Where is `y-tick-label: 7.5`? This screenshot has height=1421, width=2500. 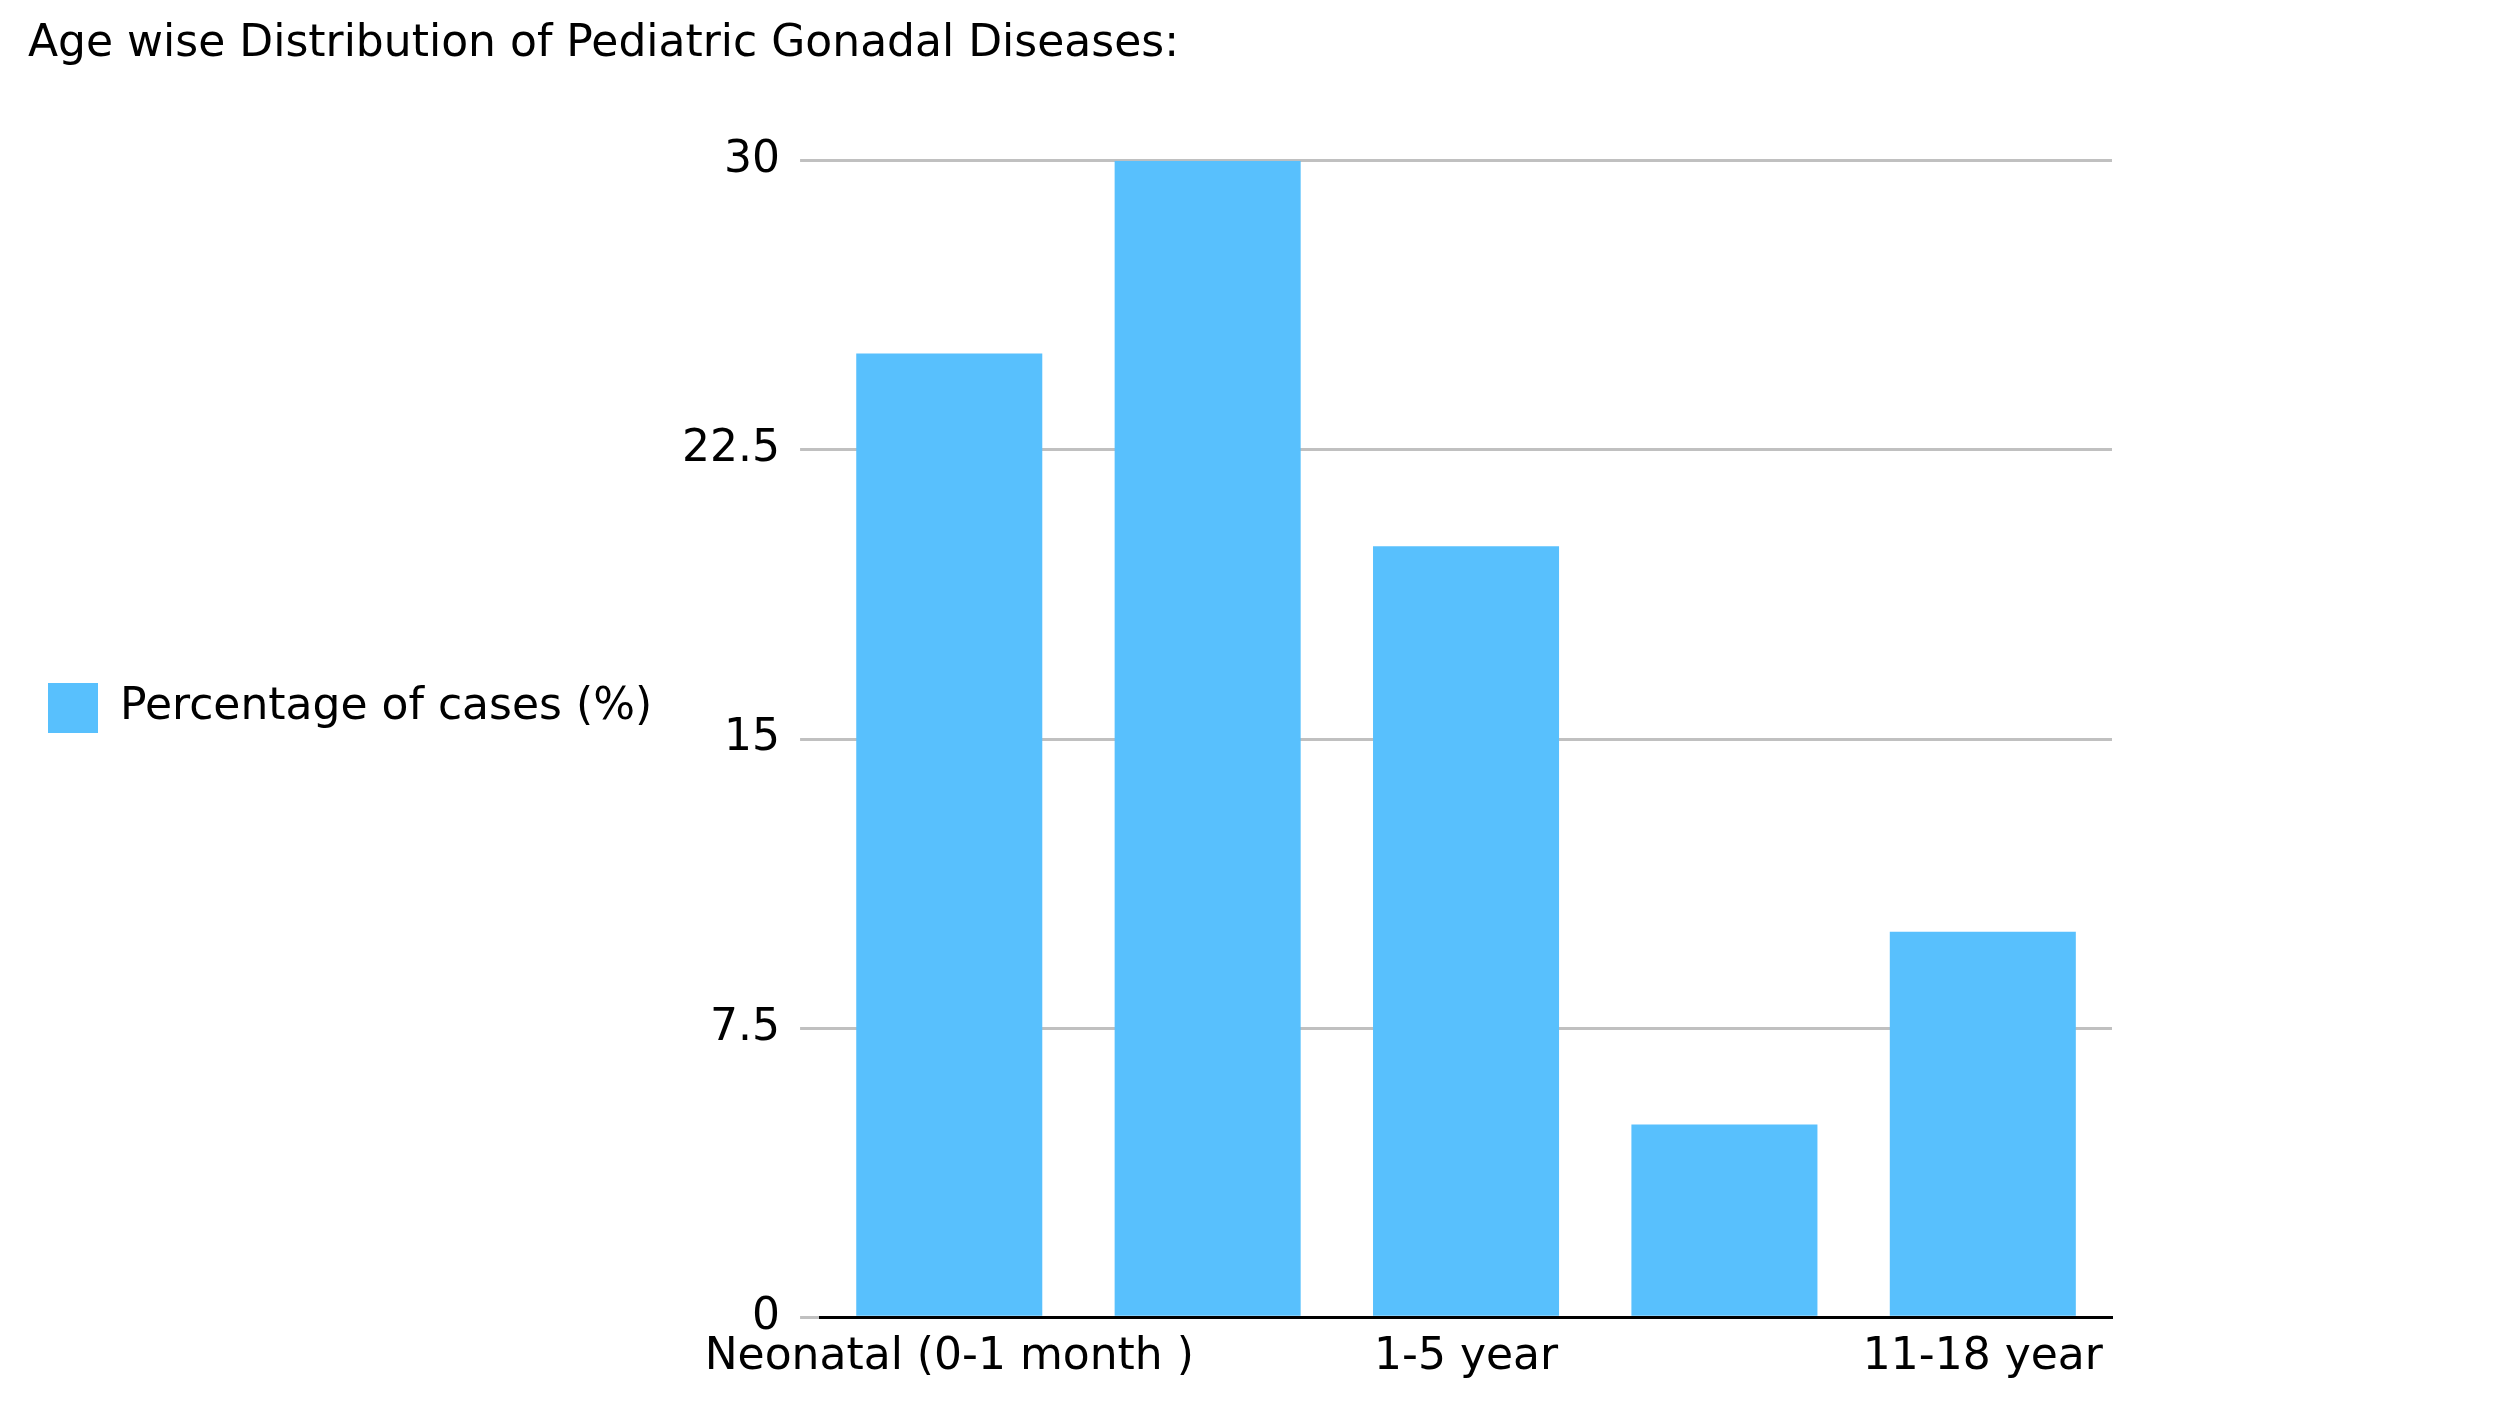
y-tick-label: 7.5 is located at coordinates (745, 1024).